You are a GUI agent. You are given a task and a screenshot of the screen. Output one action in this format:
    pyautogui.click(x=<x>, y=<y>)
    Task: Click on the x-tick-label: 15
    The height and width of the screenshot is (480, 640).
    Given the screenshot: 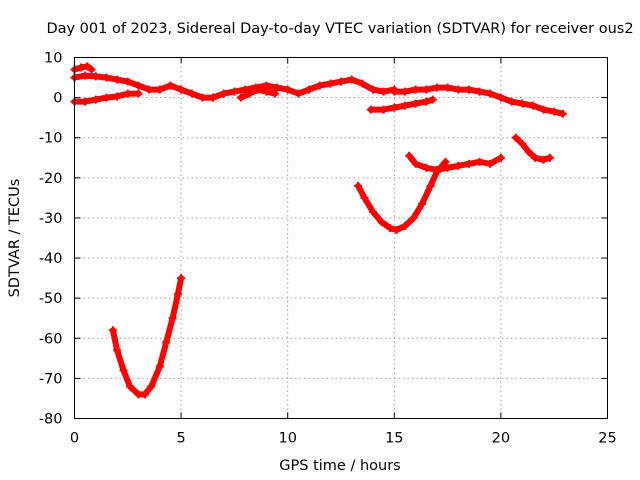 What is the action you would take?
    pyautogui.click(x=394, y=439)
    